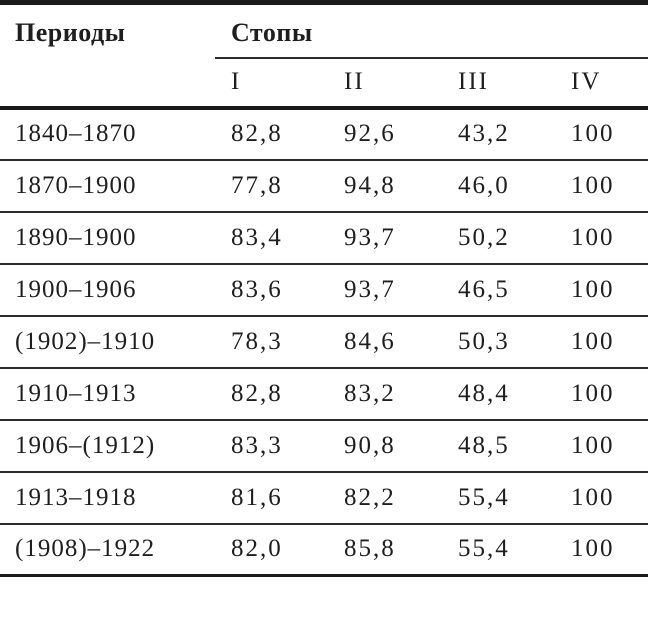 This screenshot has height=627, width=648. What do you see at coordinates (498, 83) in the screenshot?
I see `column-header-foot-3: III` at bounding box center [498, 83].